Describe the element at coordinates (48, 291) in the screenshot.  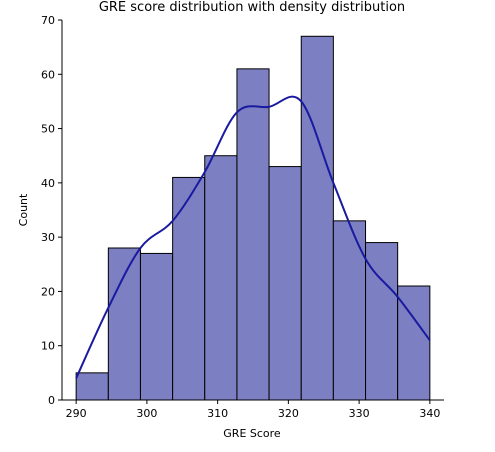
I see `y-tick-label: 20` at that location.